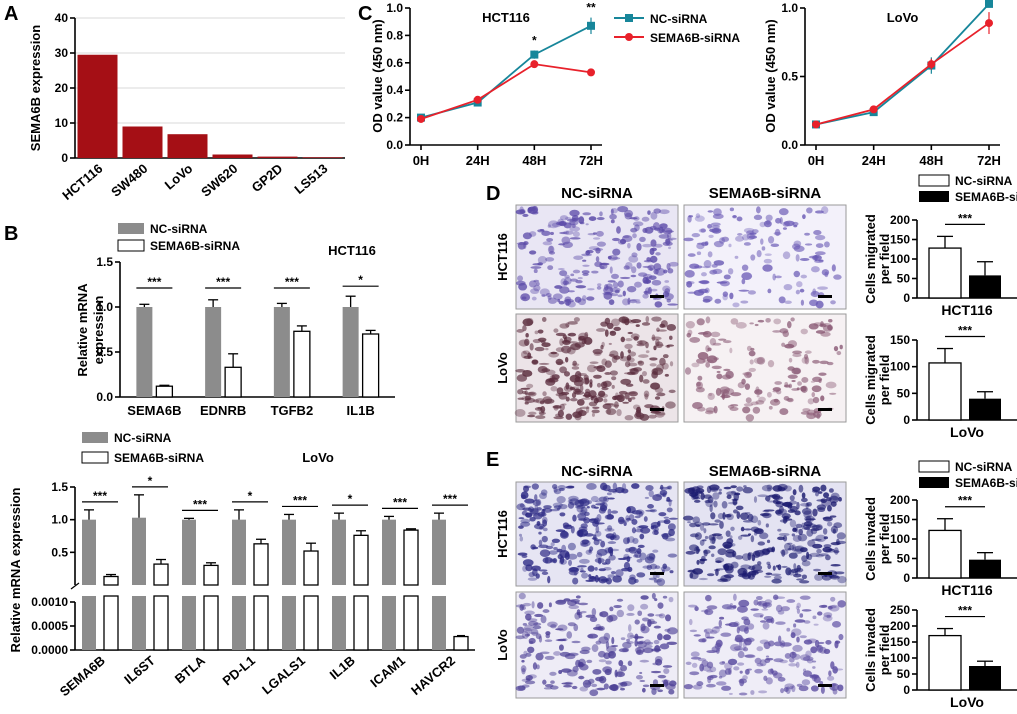 The image size is (1017, 714). I want to click on legend-sema-swatch, so click(934, 196).